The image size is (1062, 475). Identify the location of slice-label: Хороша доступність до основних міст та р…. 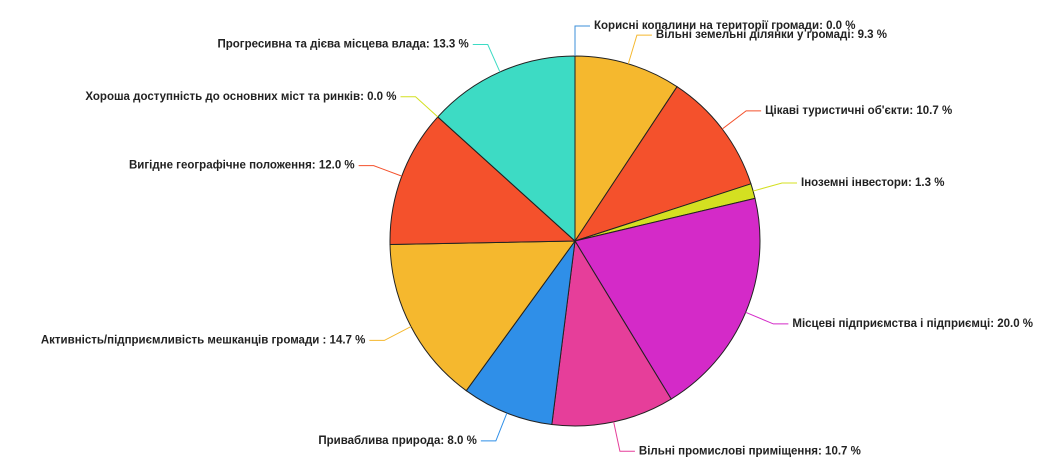
(240, 97).